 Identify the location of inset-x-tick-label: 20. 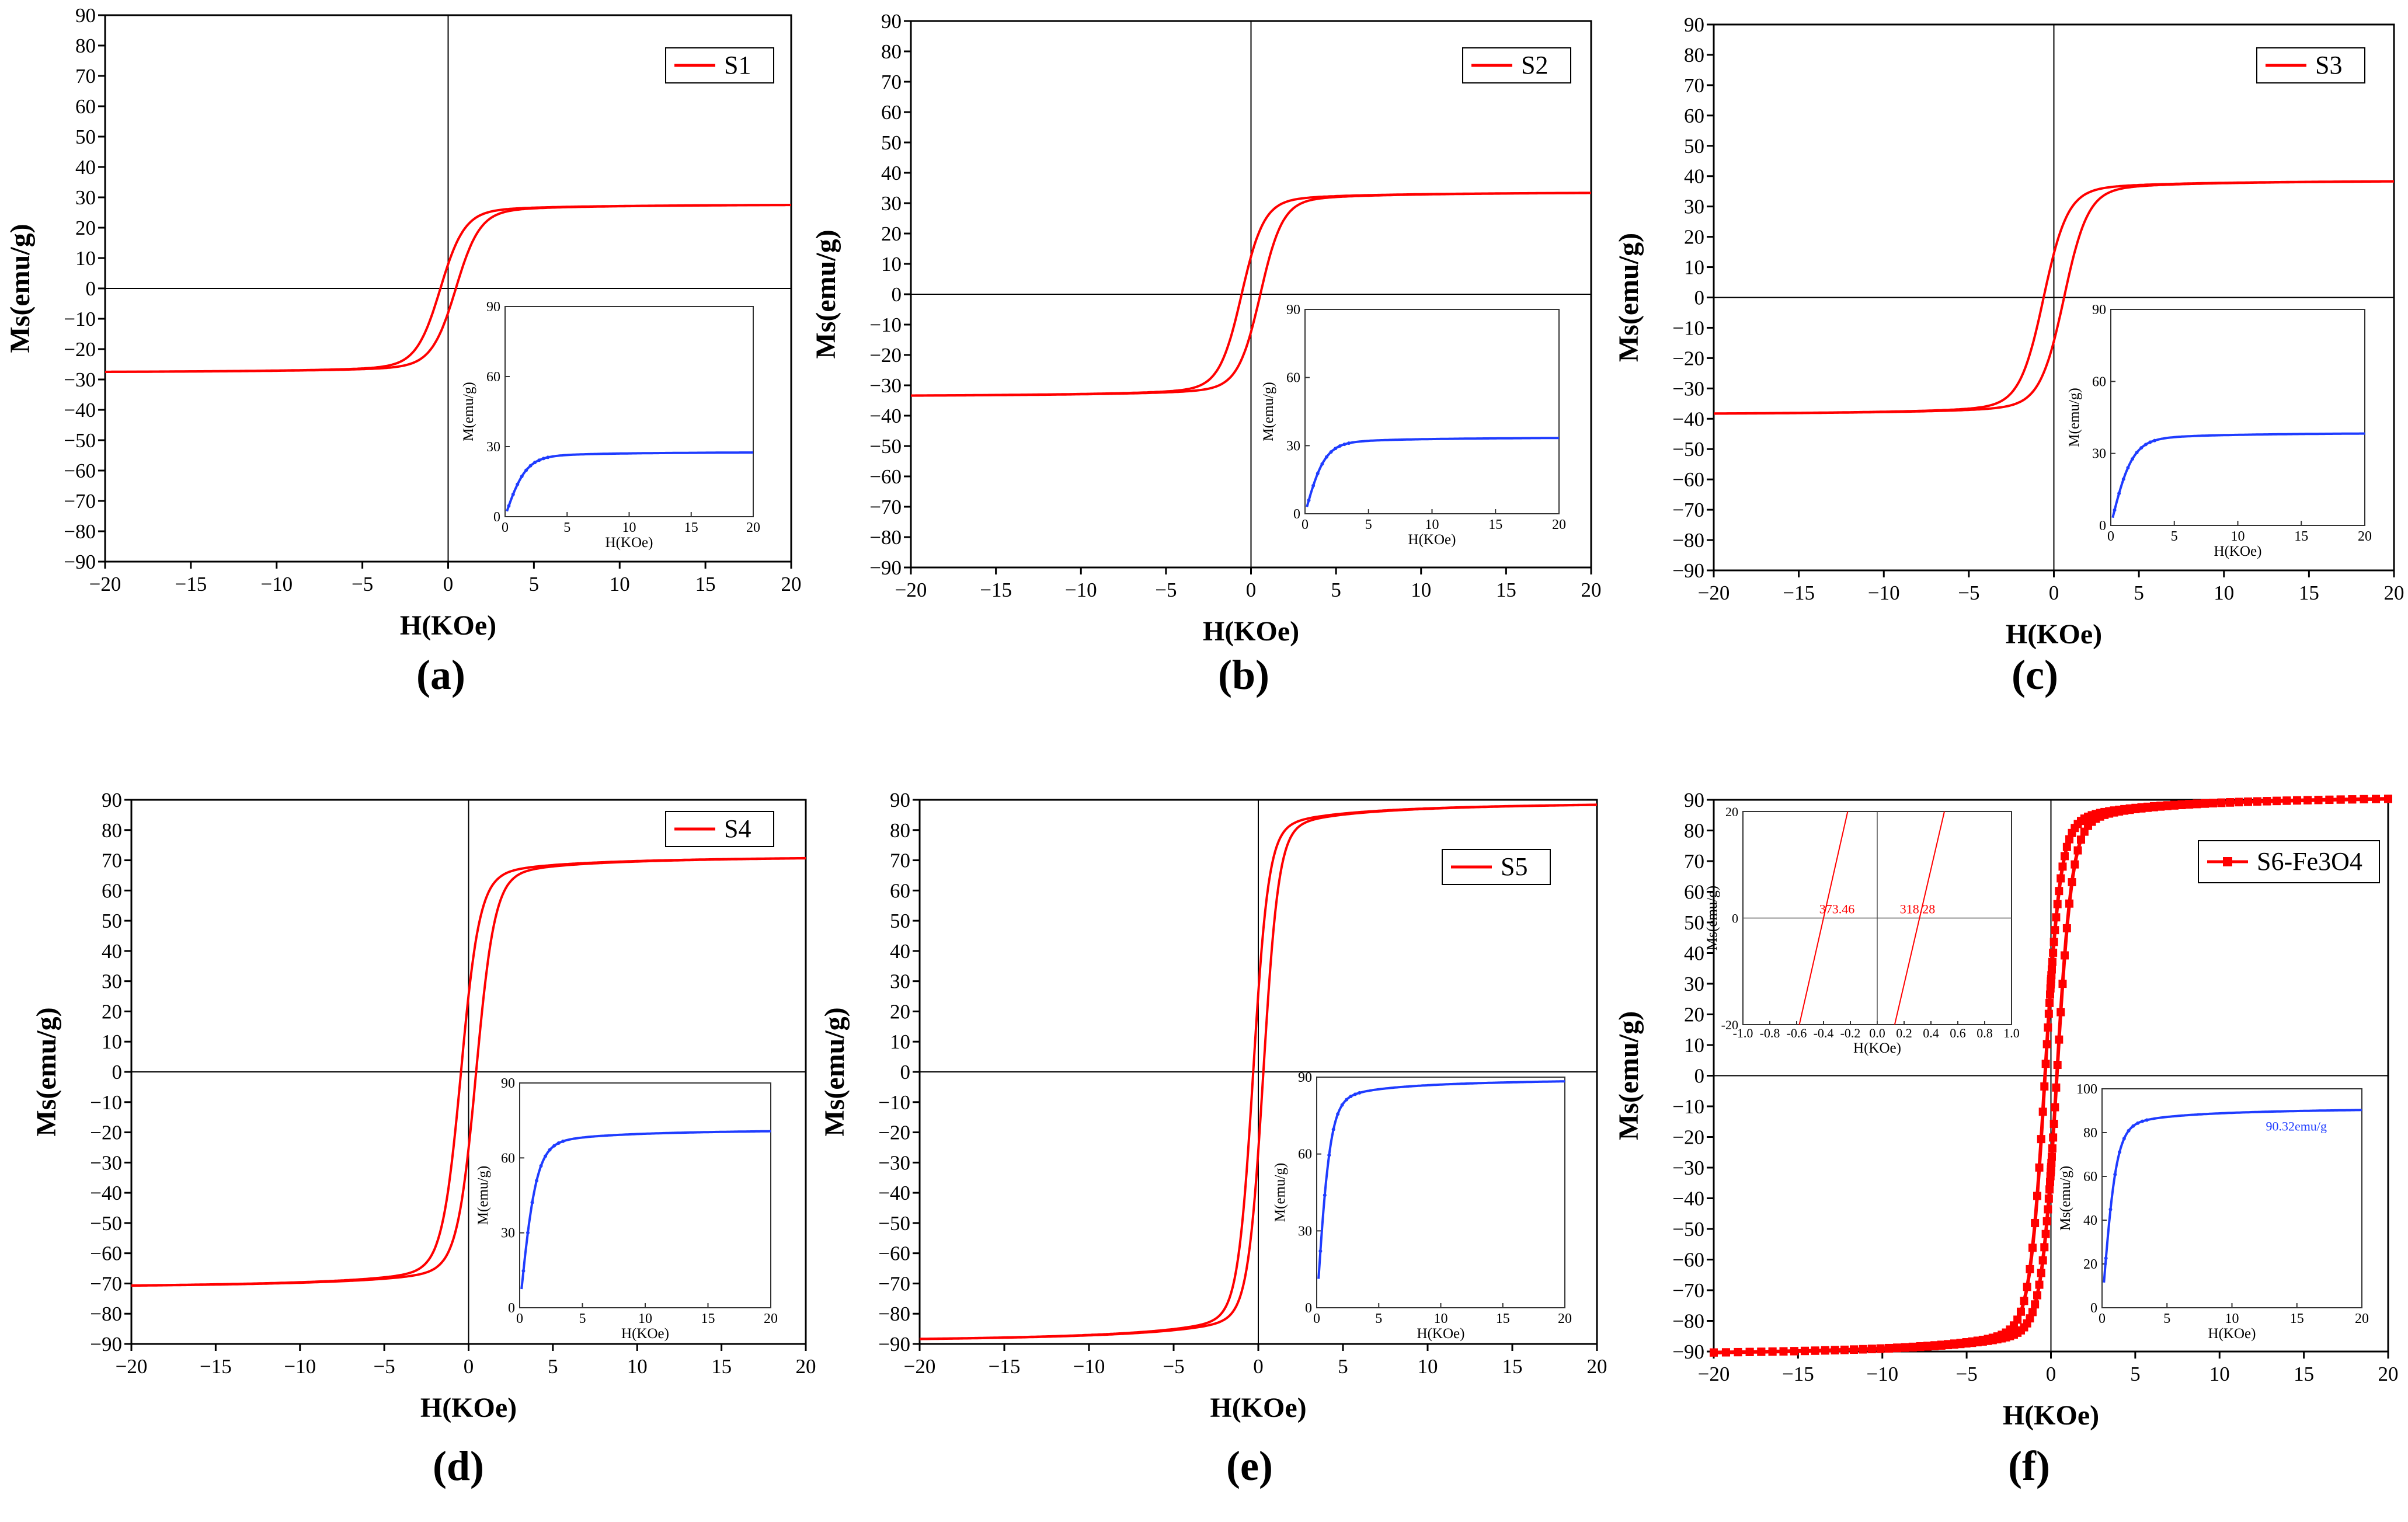
(2362, 1318).